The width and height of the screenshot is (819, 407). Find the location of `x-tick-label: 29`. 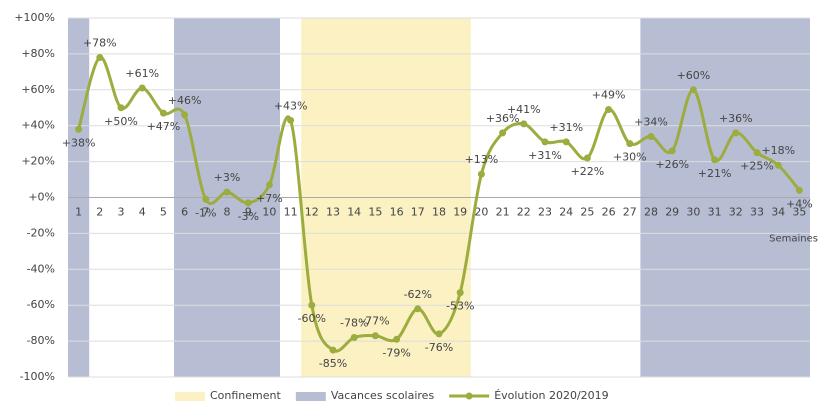

x-tick-label: 29 is located at coordinates (672, 212).